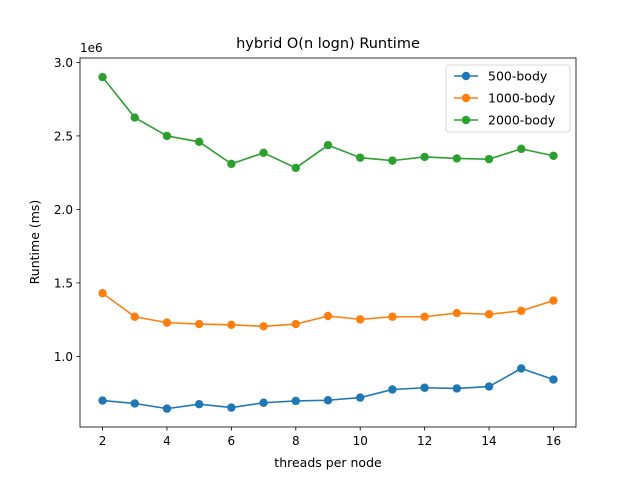 The width and height of the screenshot is (640, 480). What do you see at coordinates (91, 48) in the screenshot?
I see `y-axis-offset-label: 1e6` at bounding box center [91, 48].